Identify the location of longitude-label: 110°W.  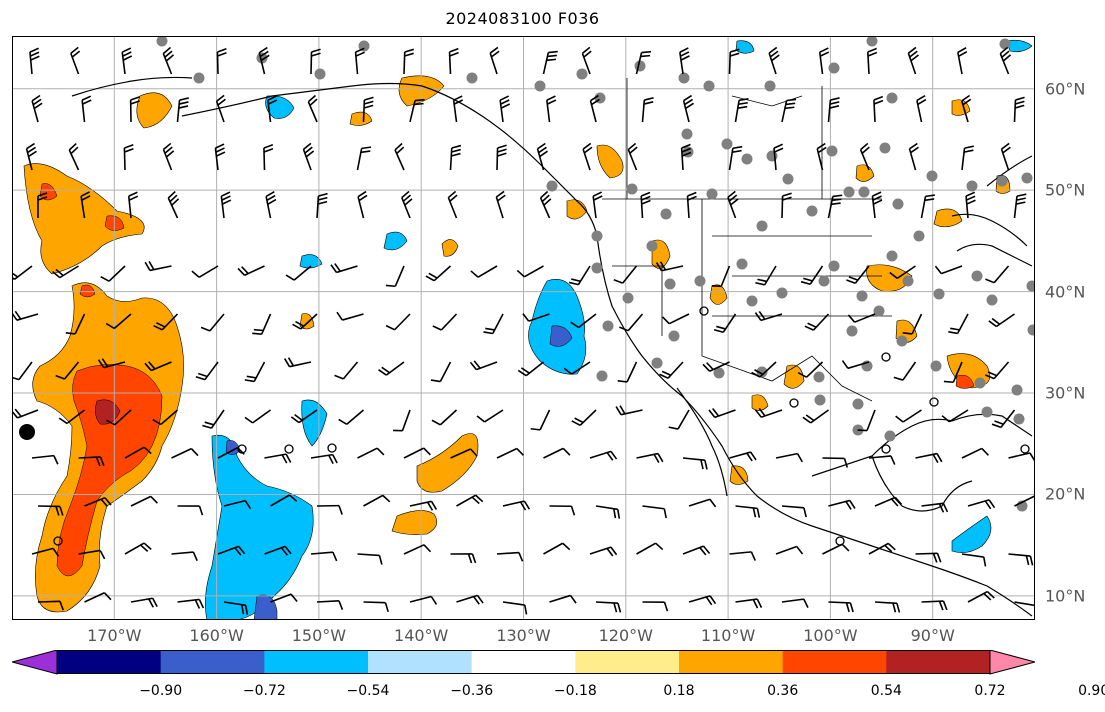
(728, 635).